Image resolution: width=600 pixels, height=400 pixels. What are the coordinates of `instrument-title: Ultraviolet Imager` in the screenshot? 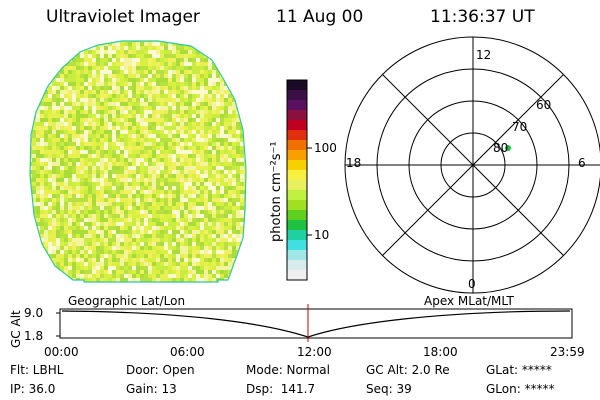 It's located at (123, 17).